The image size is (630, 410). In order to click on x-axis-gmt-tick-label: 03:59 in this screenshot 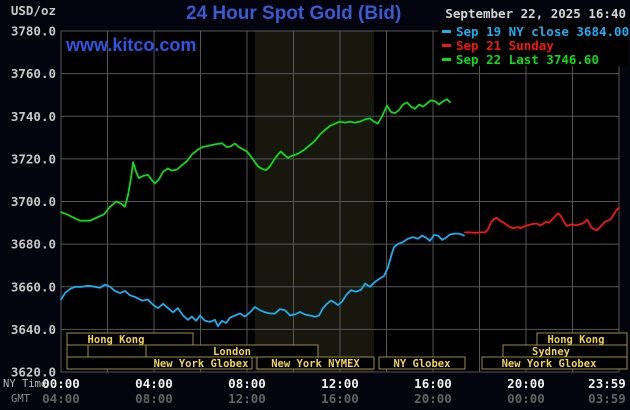, I will do `click(607, 398)`.